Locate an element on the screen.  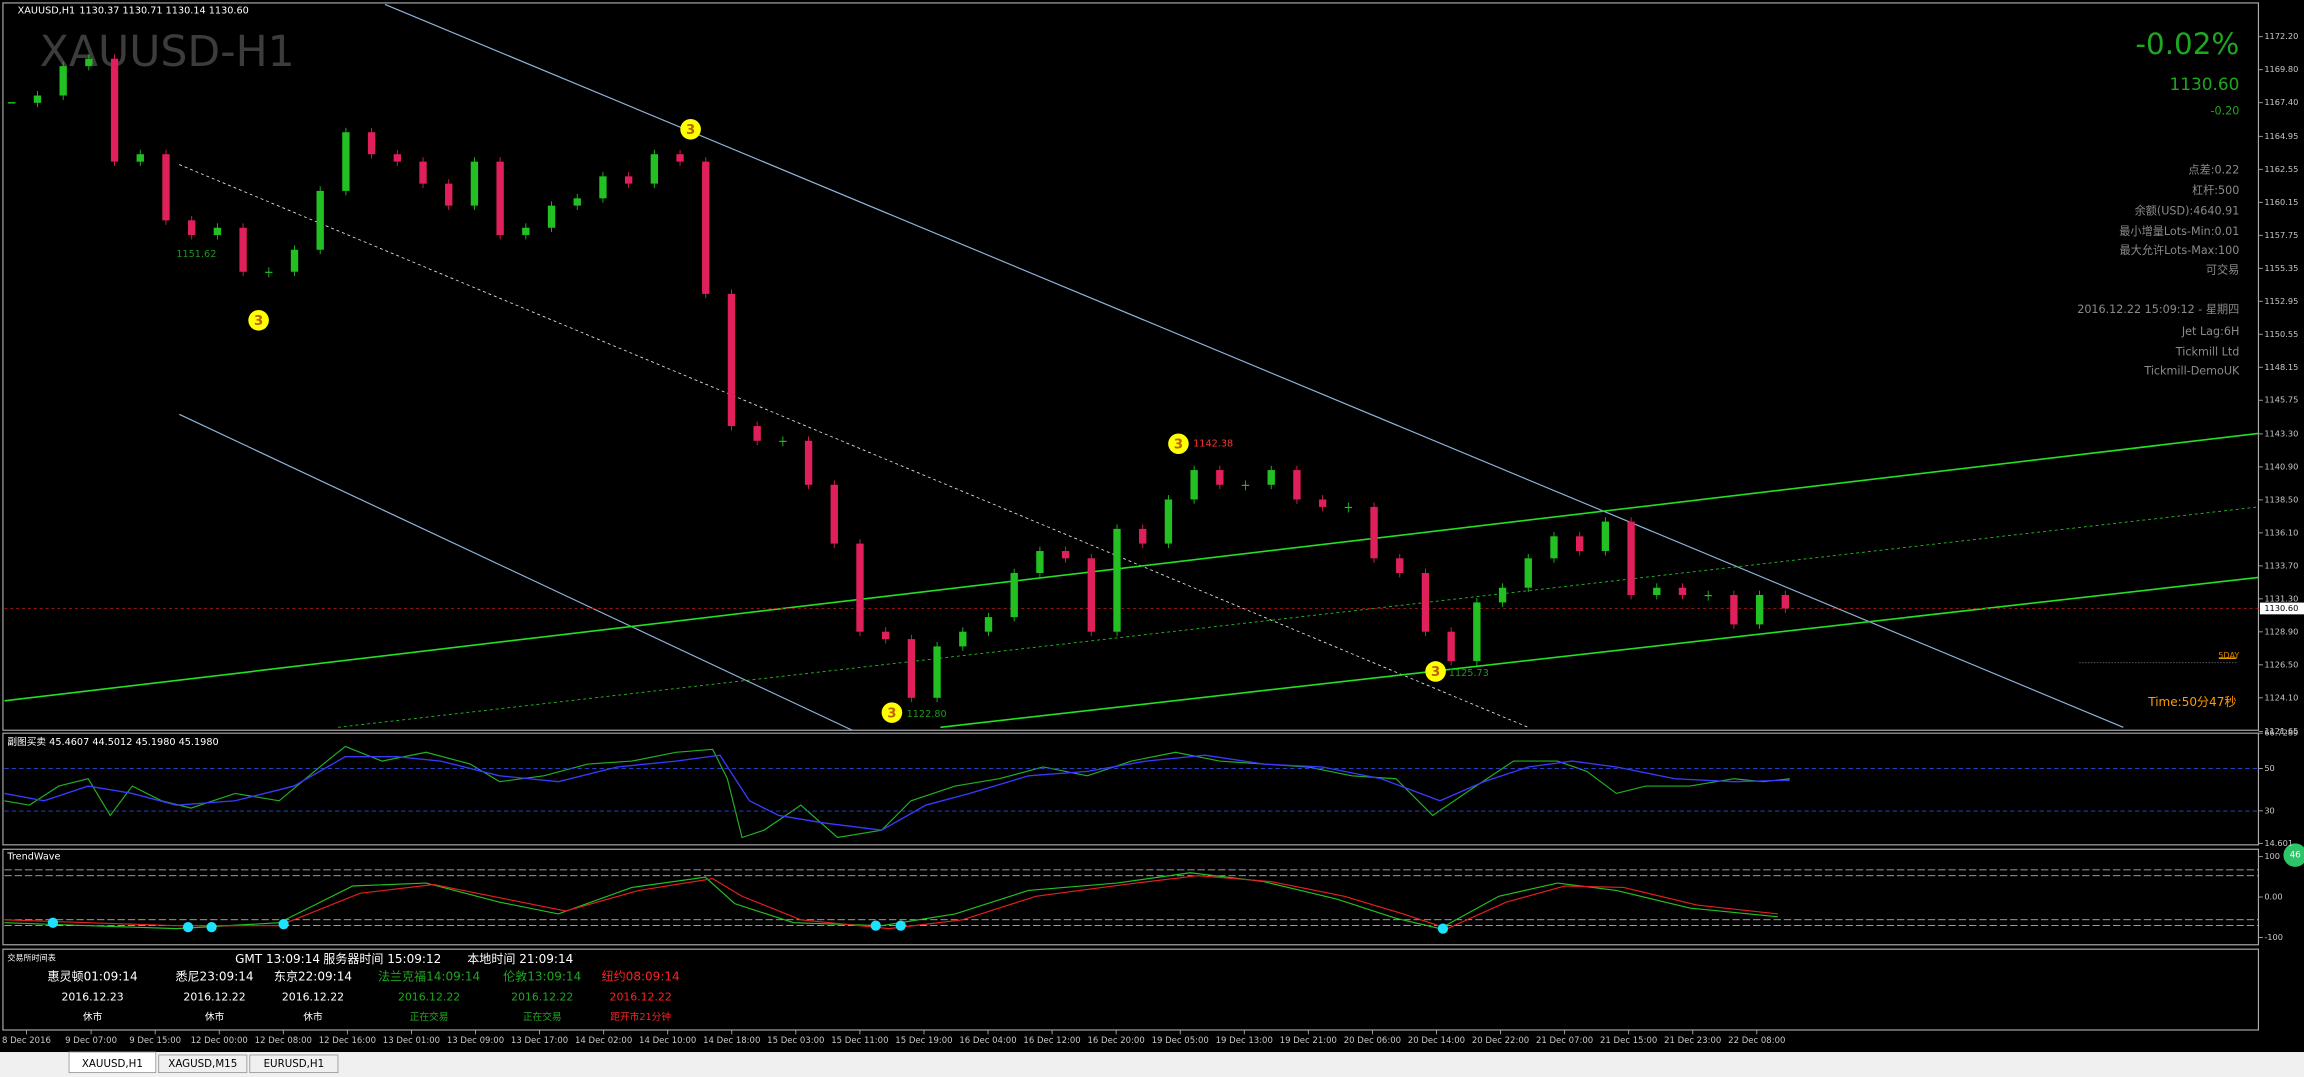
tab-label: EURUSD,H1 is located at coordinates (294, 1064).